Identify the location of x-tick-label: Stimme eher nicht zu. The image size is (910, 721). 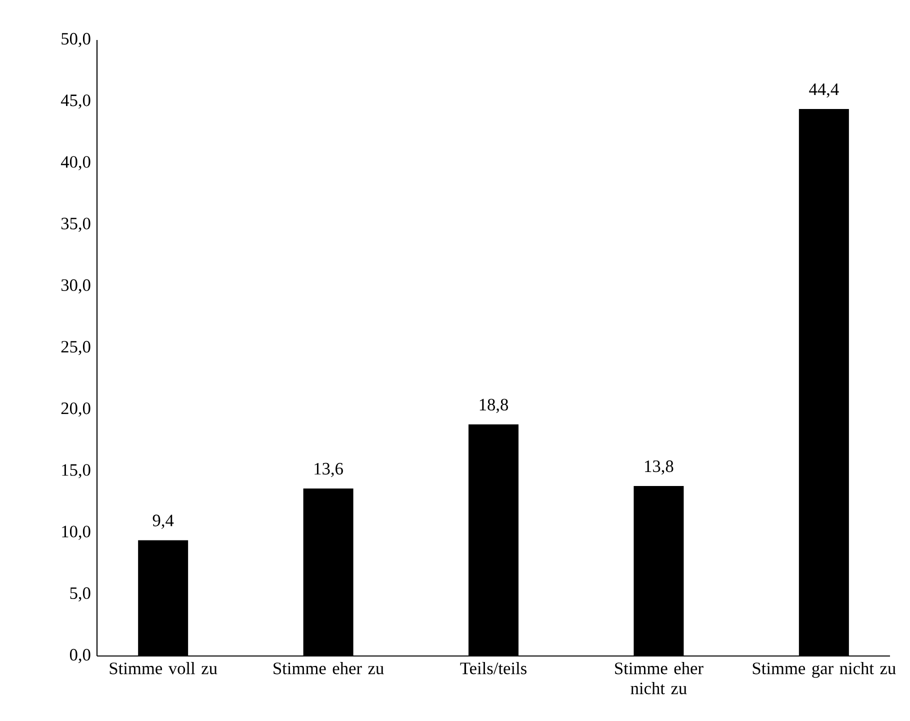
(659, 678).